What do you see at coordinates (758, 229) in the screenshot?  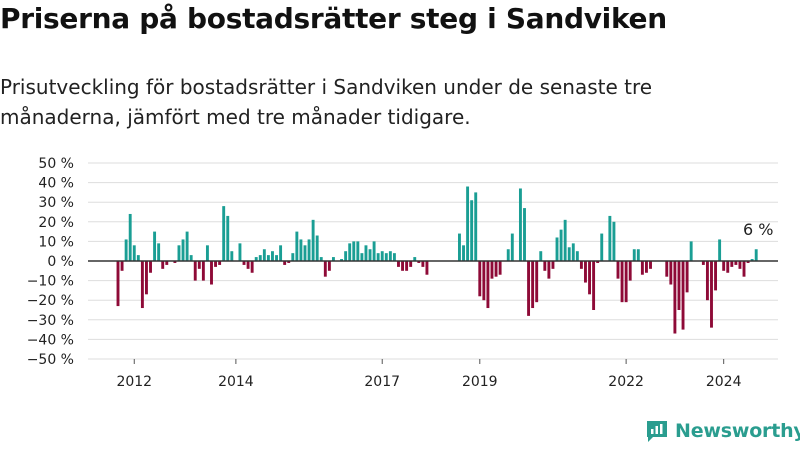 I see `last-value-label: 6 %` at bounding box center [758, 229].